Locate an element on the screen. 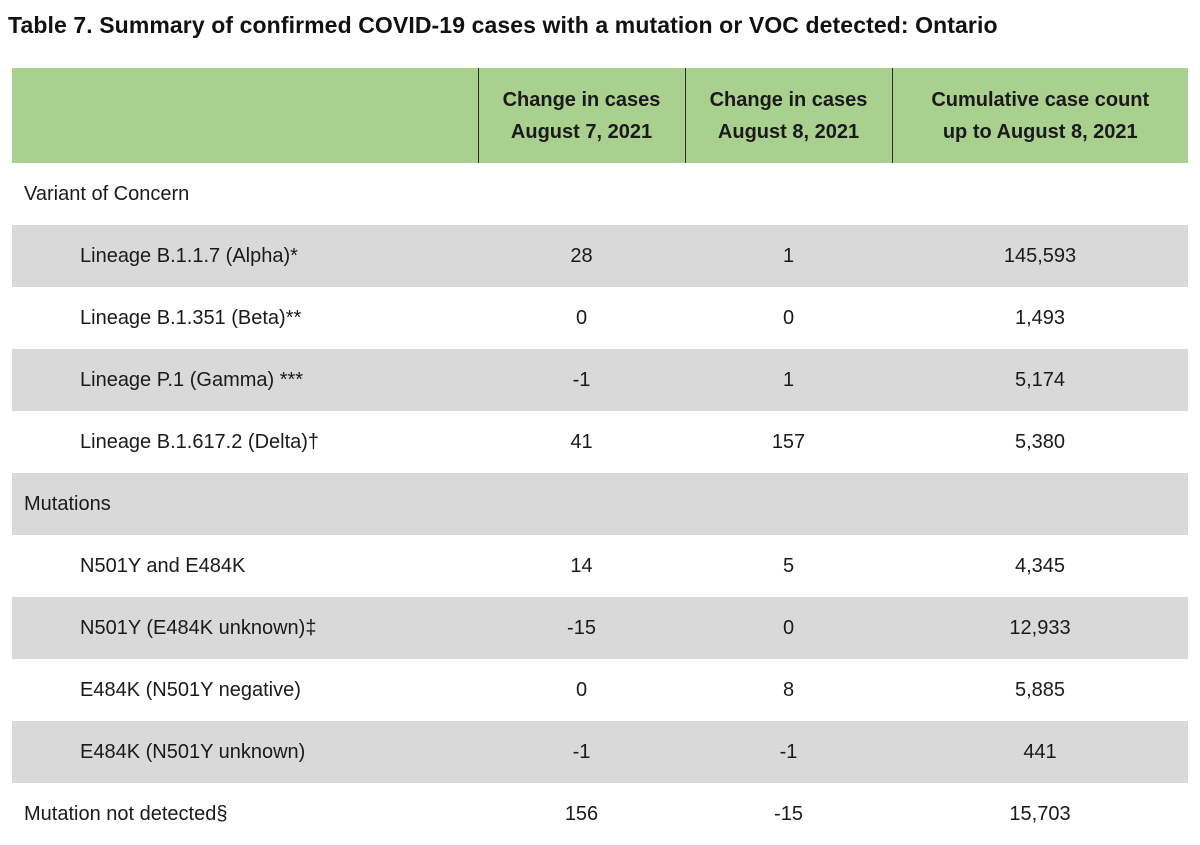 This screenshot has width=1200, height=845. row-label: E484K (N501Y negative) is located at coordinates (190, 689).